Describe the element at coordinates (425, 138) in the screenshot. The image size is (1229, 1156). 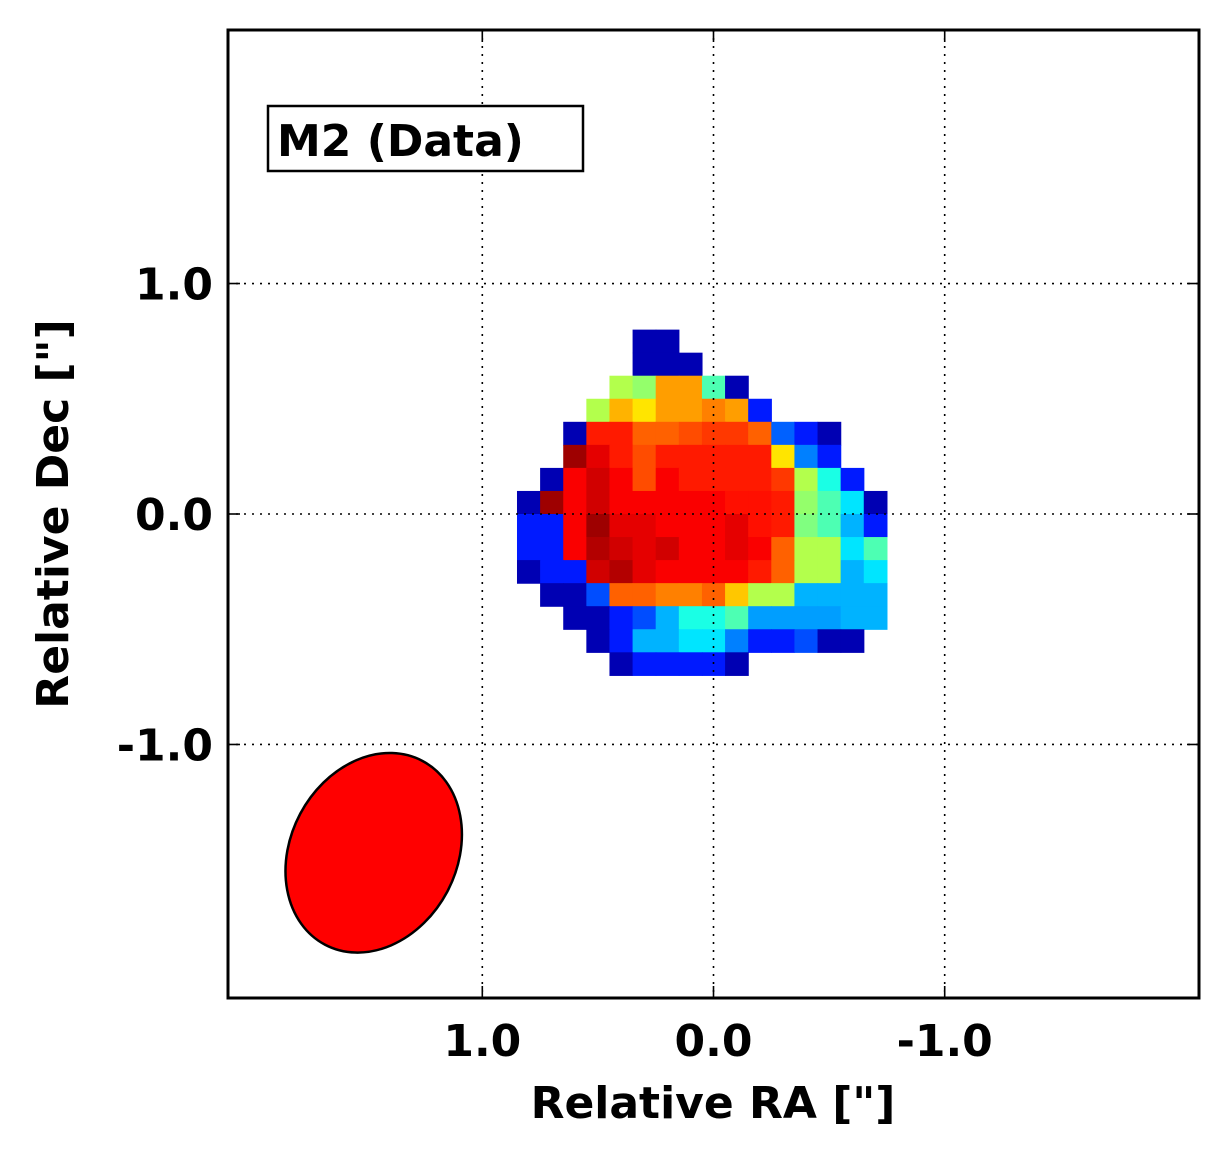
I see `panel-label-frame` at that location.